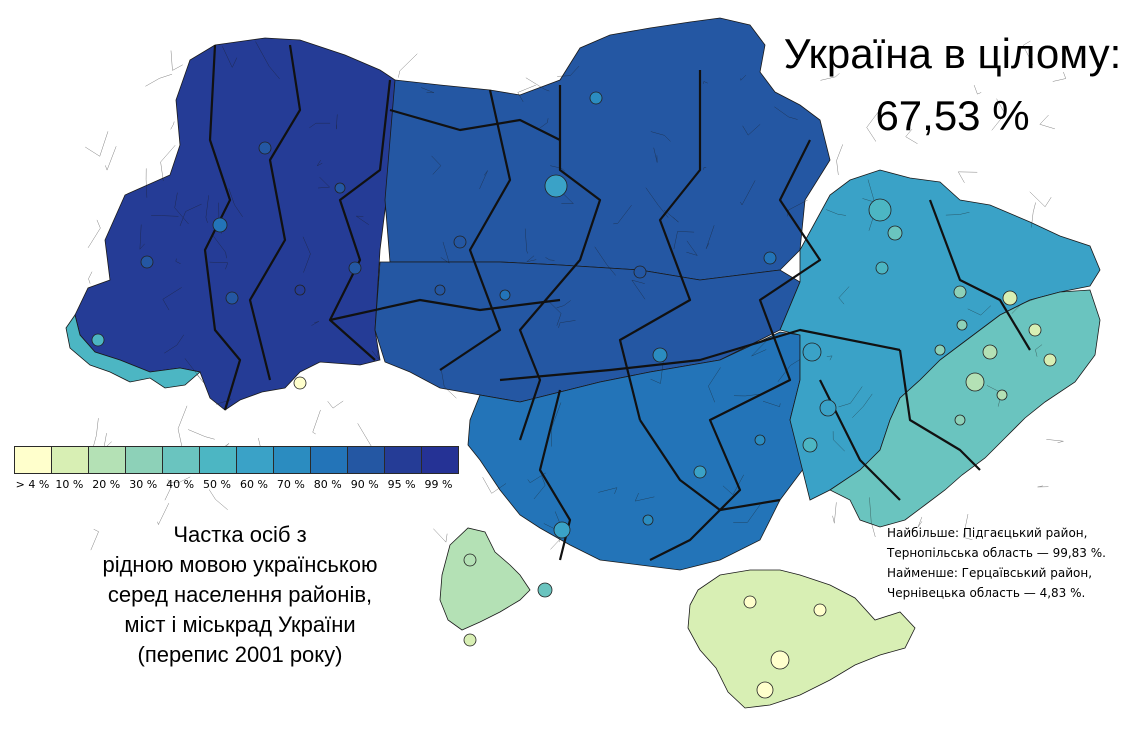  Describe the element at coordinates (217, 484) in the screenshot. I see `legend-tick-label: 50 %` at that location.